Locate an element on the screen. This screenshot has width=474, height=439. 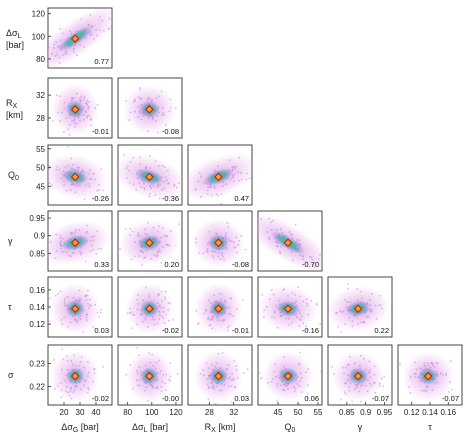
panel-sigma-vs-dsG: -0.02 0.22 0.23 20 30 40 is located at coordinates (71, 380).